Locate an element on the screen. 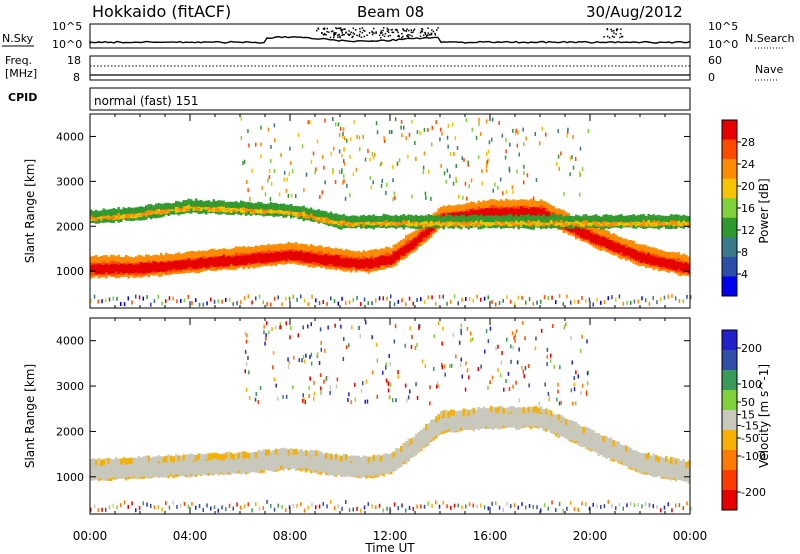 The image size is (800, 554). beam-title: Beam 08 is located at coordinates (390, 12).